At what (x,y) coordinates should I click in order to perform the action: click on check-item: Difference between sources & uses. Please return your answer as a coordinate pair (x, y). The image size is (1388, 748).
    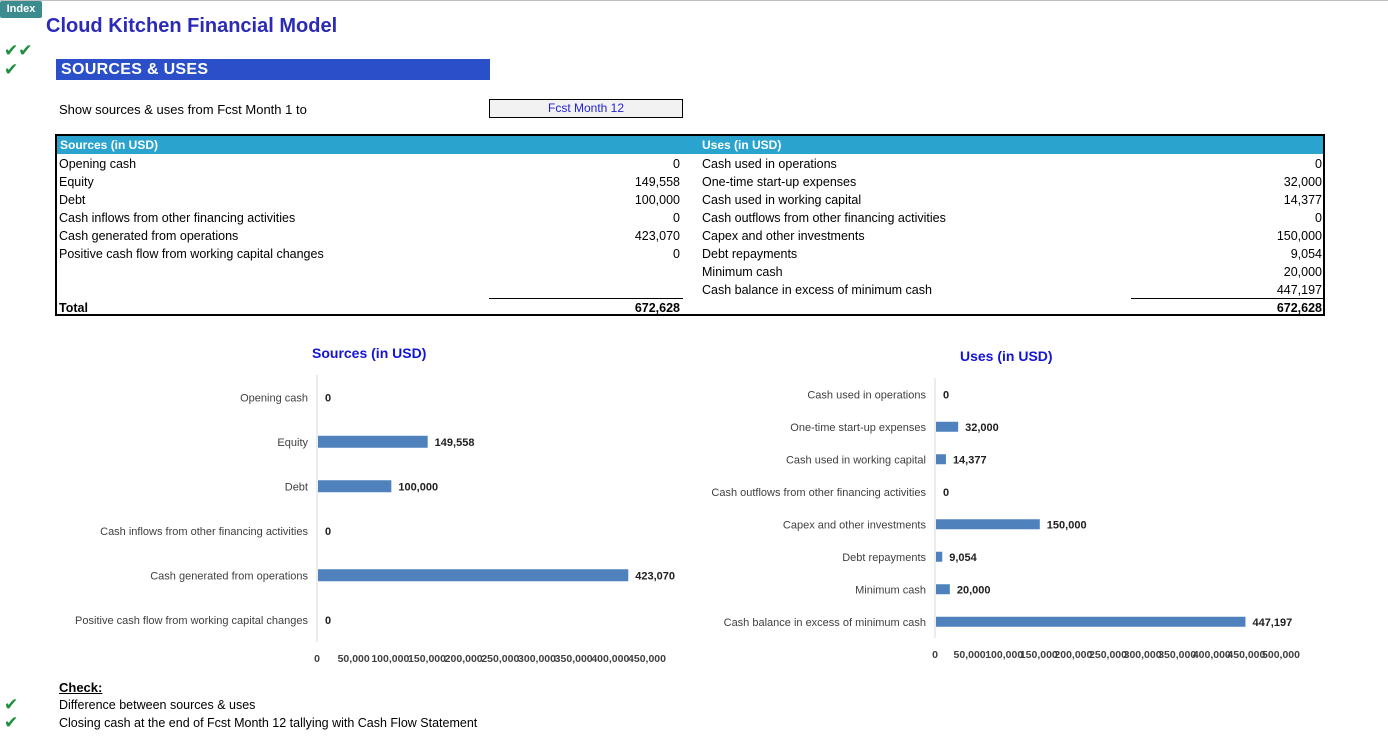
    Looking at the image, I should click on (157, 705).